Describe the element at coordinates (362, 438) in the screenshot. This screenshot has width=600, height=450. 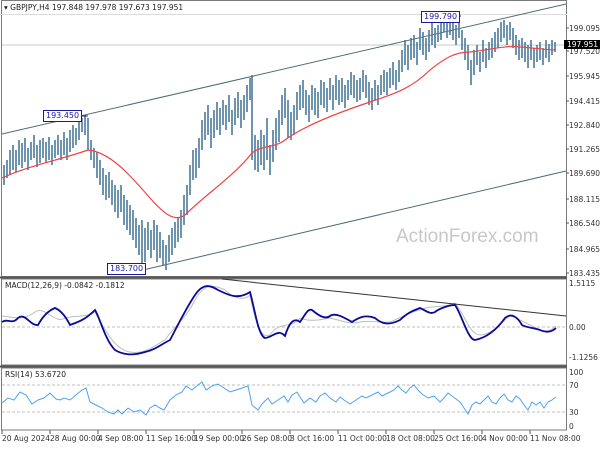
I see `time-tick: 11 Oct 00:00` at that location.